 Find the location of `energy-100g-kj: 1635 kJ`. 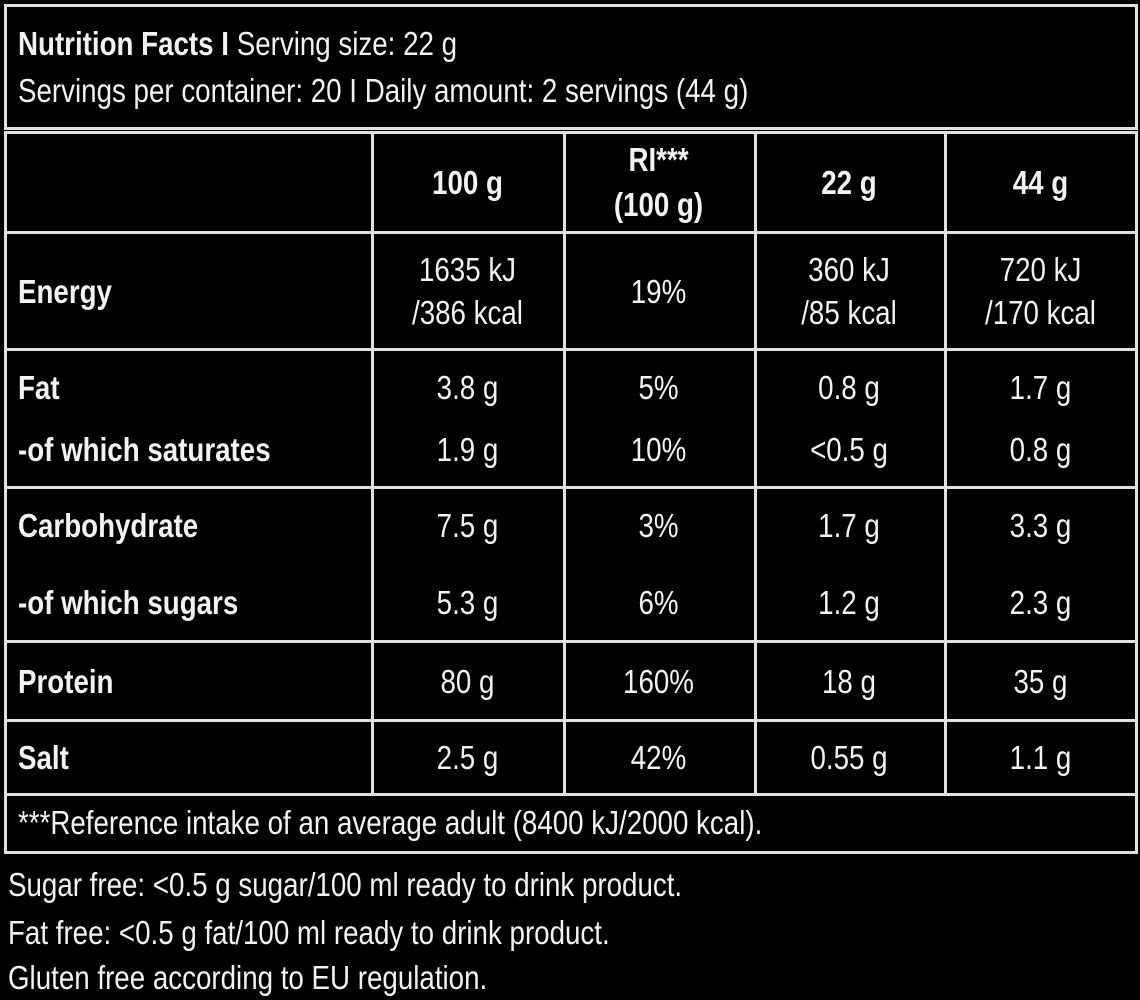

energy-100g-kj: 1635 kJ is located at coordinates (467, 269).